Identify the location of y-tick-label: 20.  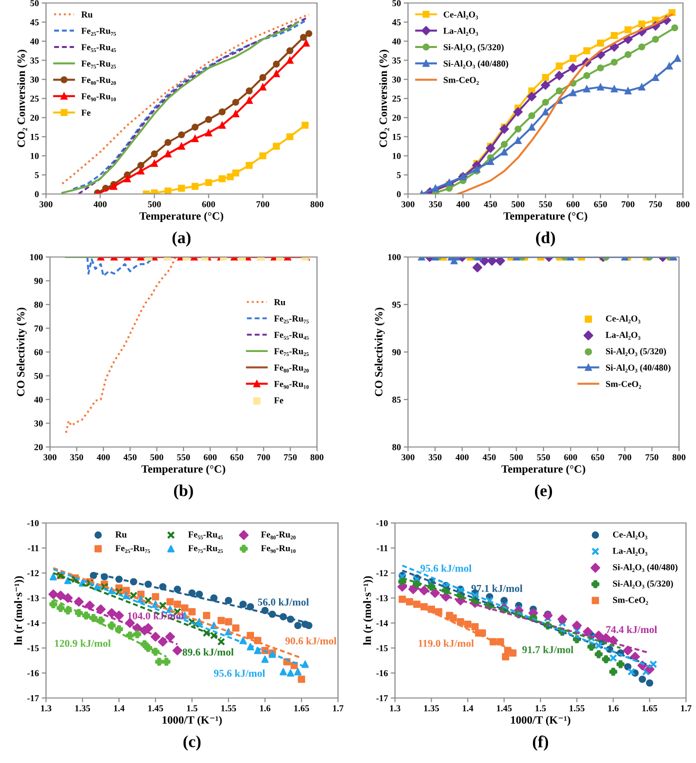
(396, 117).